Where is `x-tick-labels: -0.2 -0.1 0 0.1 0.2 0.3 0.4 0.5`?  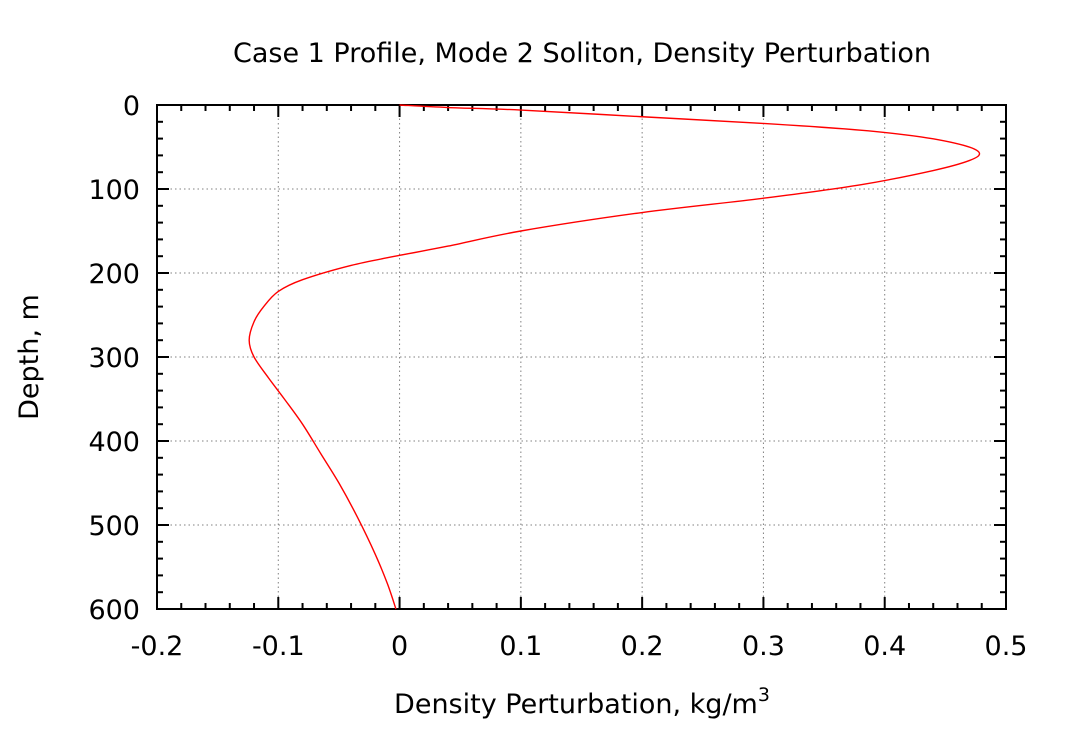 x-tick-labels: -0.2 -0.1 0 0.1 0.2 0.3 0.4 0.5 is located at coordinates (579, 646).